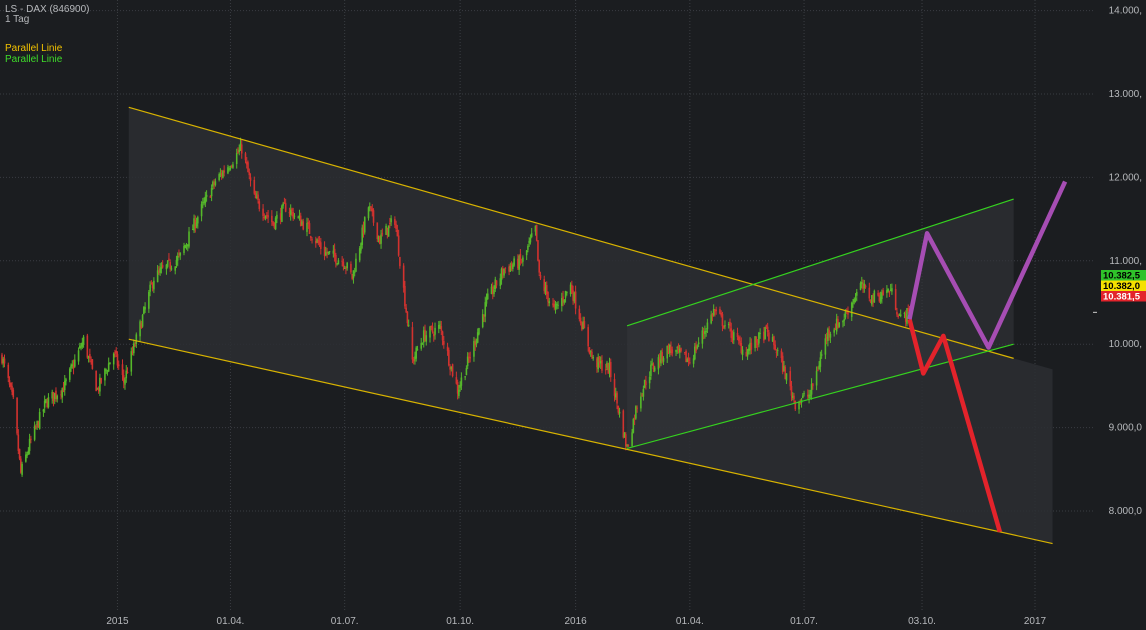 This screenshot has height=630, width=1146. Describe the element at coordinates (987, 356) in the screenshot. I see `scenario-paths` at that location.